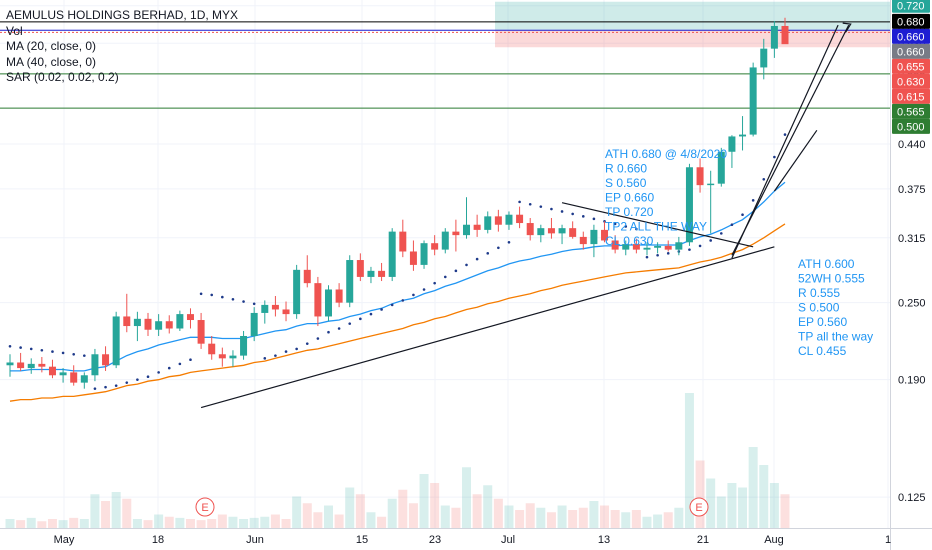 The image size is (932, 550). Describe the element at coordinates (911, 126) in the screenshot. I see `price-label-support: 0.500` at that location.